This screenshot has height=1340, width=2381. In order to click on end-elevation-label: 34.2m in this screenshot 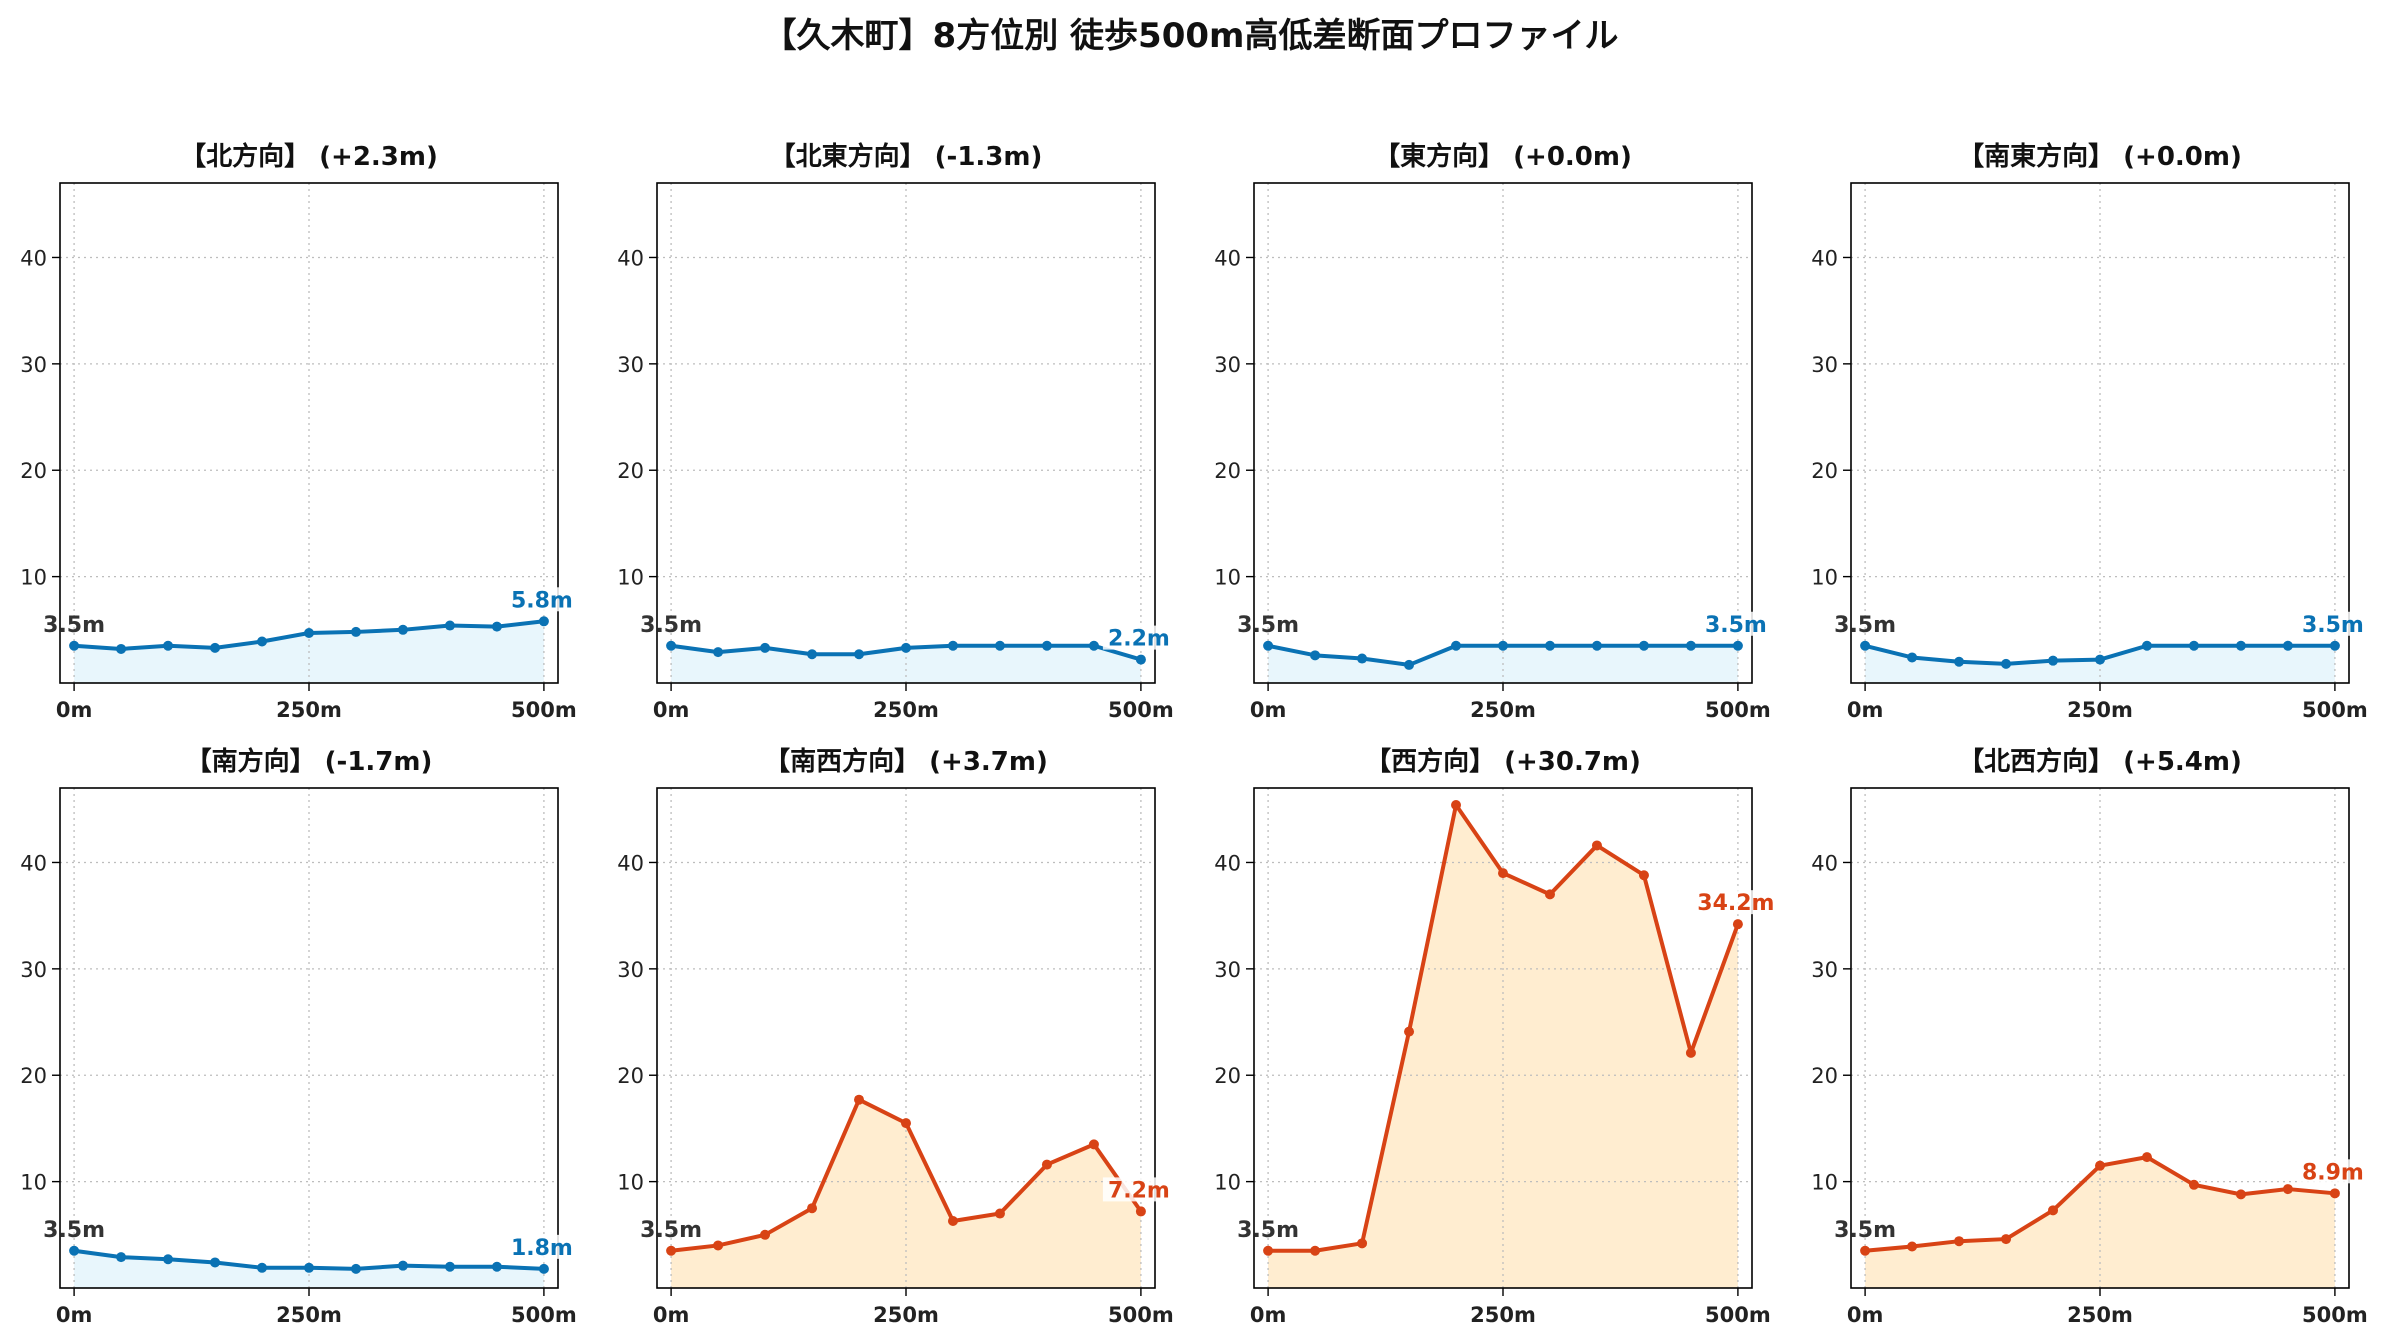, I will do `click(1735, 903)`.